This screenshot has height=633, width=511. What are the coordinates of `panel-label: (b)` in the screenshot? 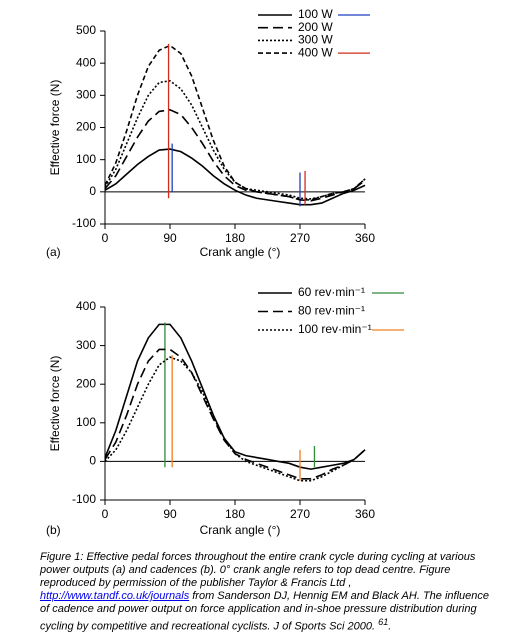 It's located at (53, 530).